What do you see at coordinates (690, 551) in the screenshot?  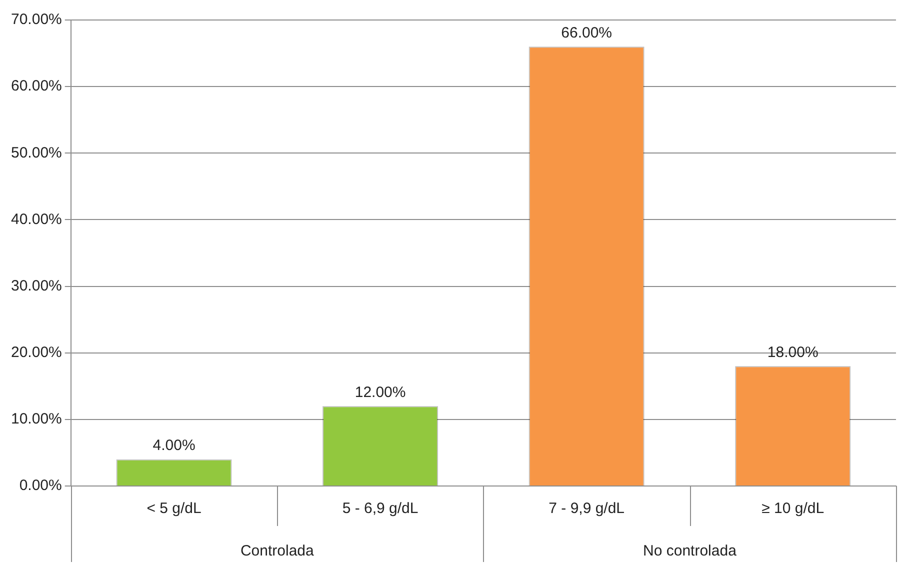 I see `text: No controlada` at bounding box center [690, 551].